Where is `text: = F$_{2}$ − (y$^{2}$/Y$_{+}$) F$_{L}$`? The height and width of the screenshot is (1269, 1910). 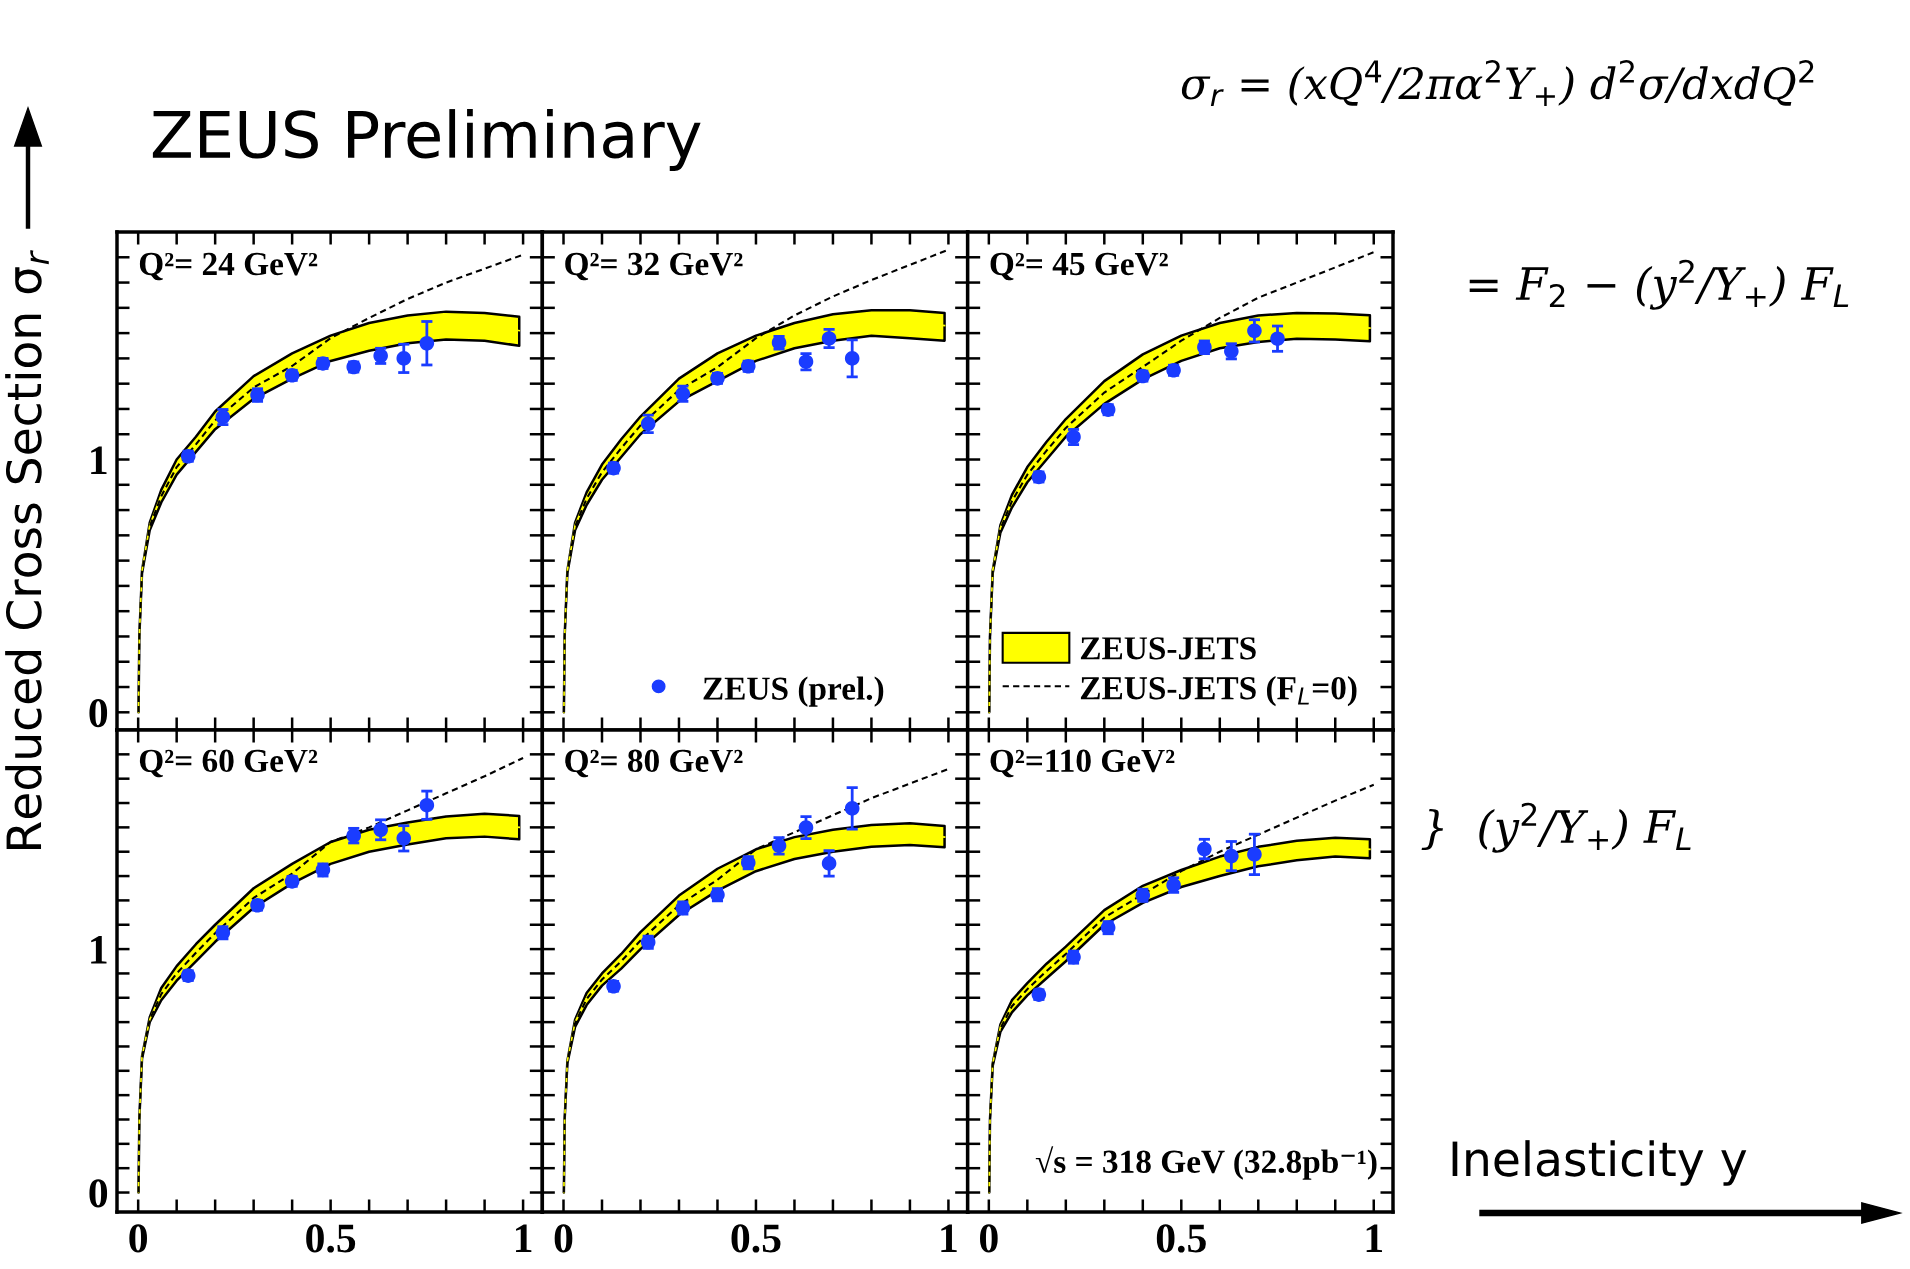
text: = F$_{2}$ − (y$^{2}$/Y$_{+}$) F$_{L}$ is located at coordinates (1659, 284).